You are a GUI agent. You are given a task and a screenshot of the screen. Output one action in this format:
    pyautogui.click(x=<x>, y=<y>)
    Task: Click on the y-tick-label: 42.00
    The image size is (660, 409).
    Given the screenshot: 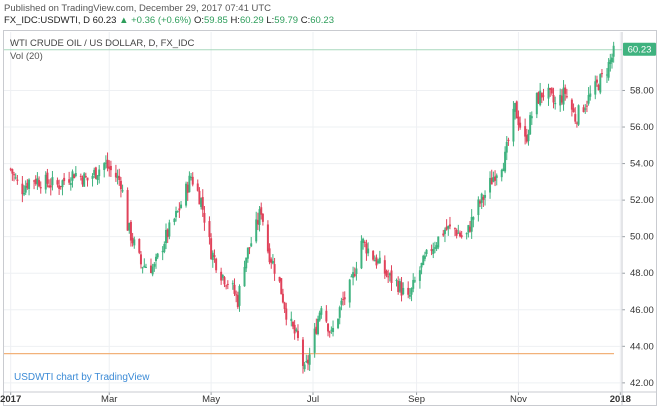 What is the action you would take?
    pyautogui.click(x=642, y=383)
    